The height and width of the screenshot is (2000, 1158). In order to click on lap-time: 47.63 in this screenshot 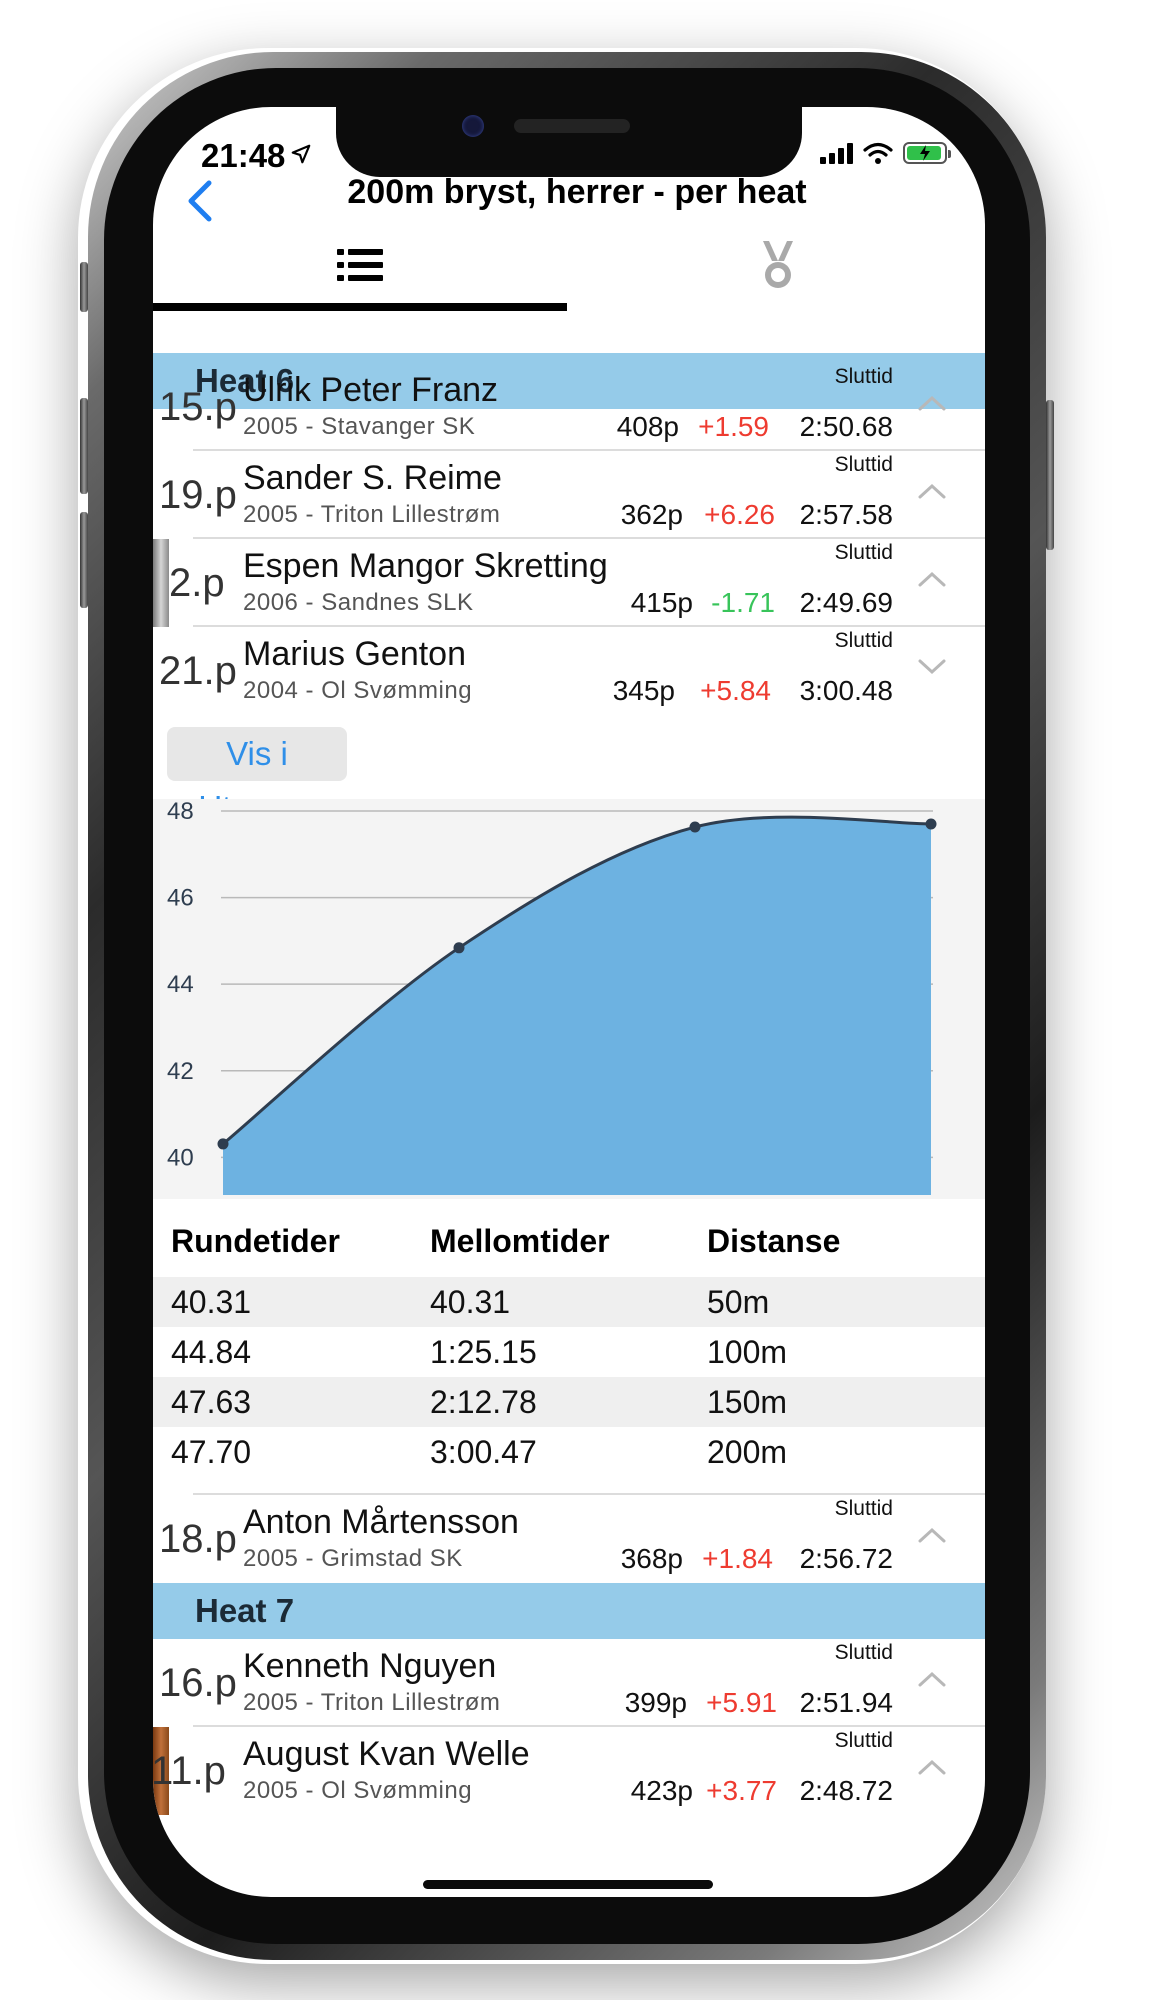, I will do `click(211, 1401)`.